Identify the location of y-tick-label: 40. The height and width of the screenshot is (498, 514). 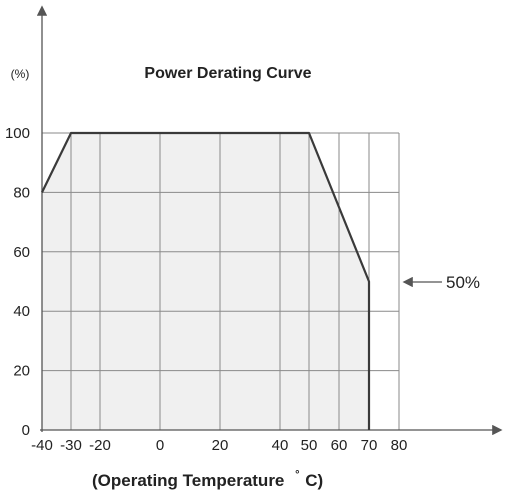
(21, 311).